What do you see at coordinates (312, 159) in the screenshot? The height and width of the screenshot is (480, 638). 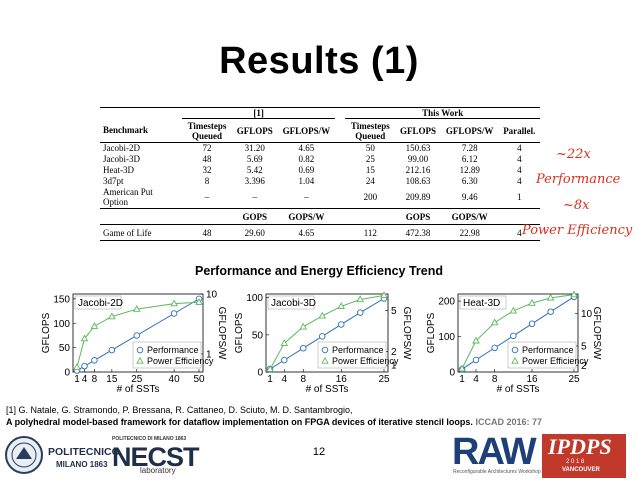 I see `table-row: Jacobi-3D 48 5.69 0.82 25 99.00 6.12 4` at bounding box center [312, 159].